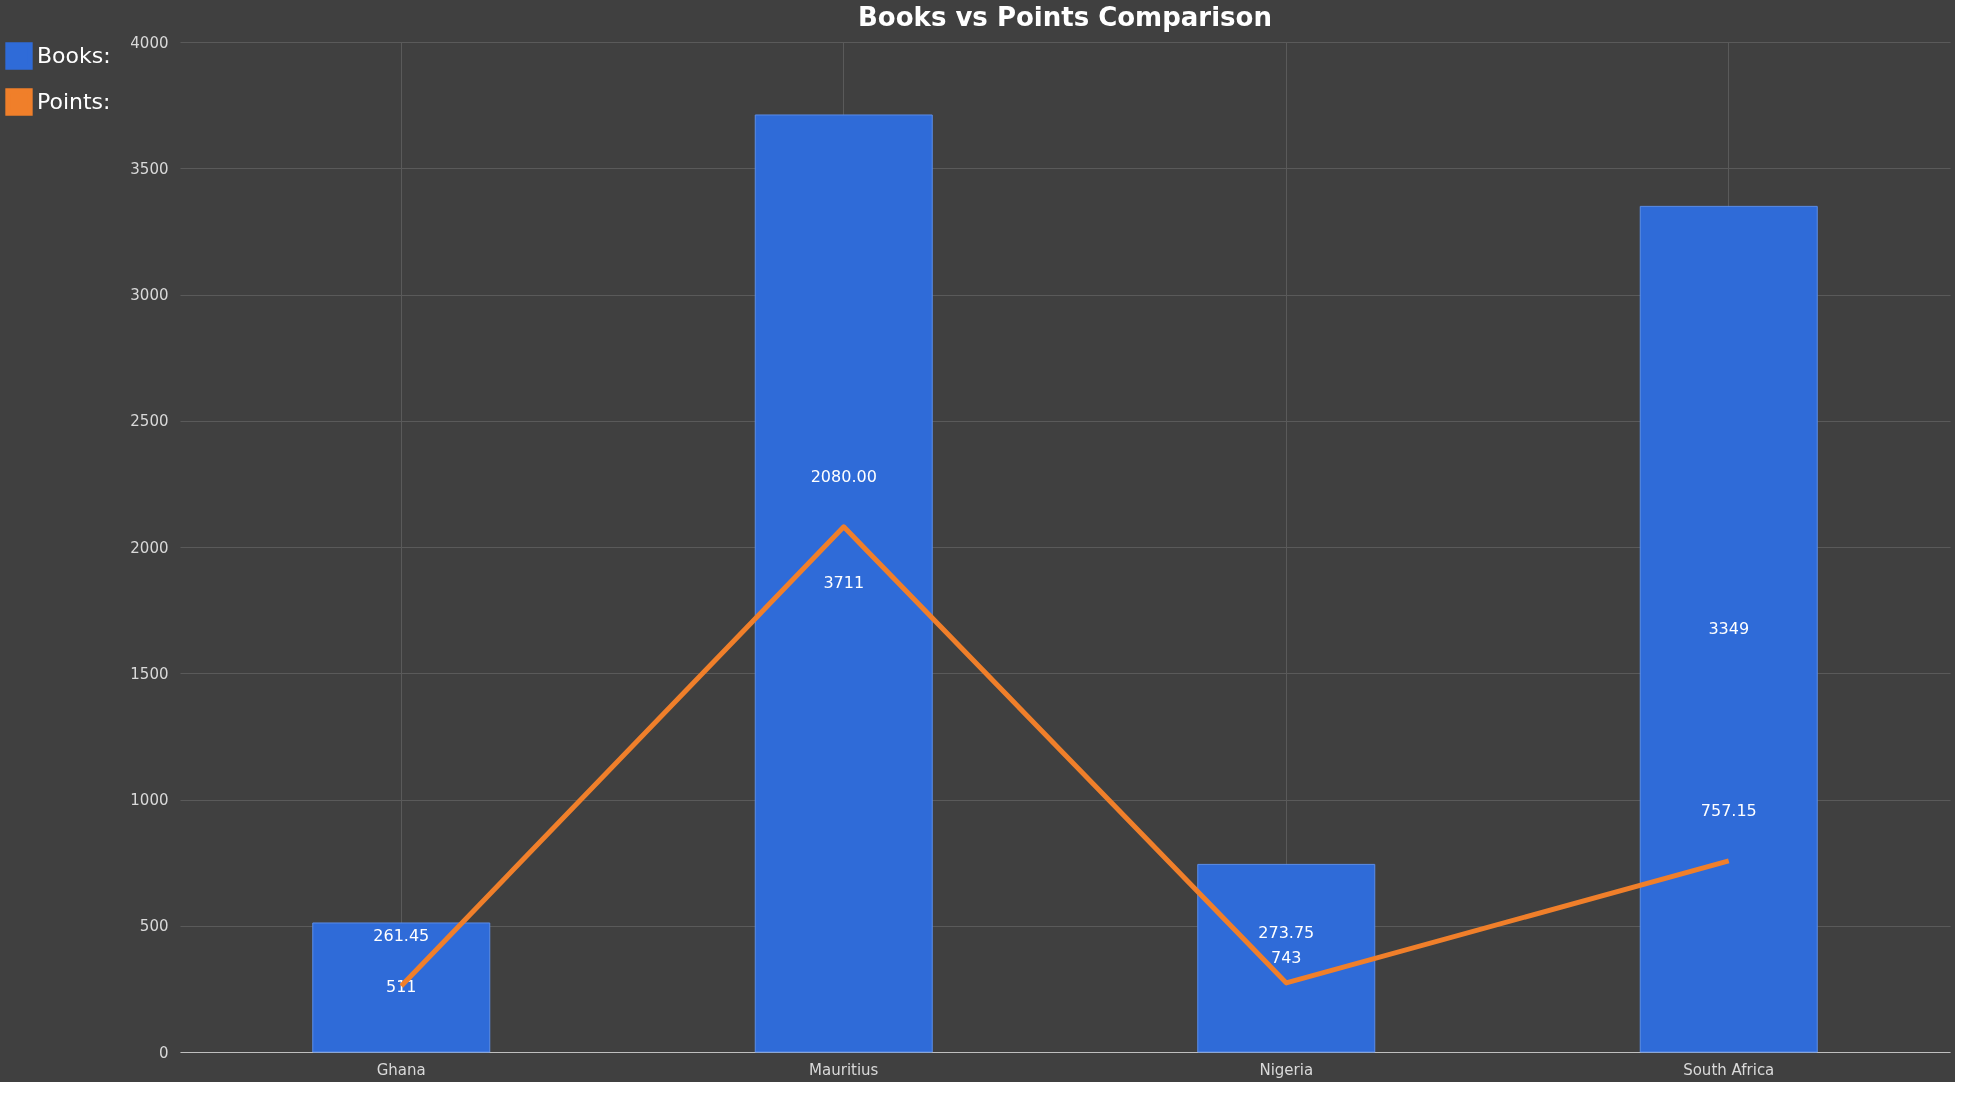 This screenshot has width=1976, height=1094. Describe the element at coordinates (149, 42) in the screenshot. I see `y-tick-label: 4000` at that location.